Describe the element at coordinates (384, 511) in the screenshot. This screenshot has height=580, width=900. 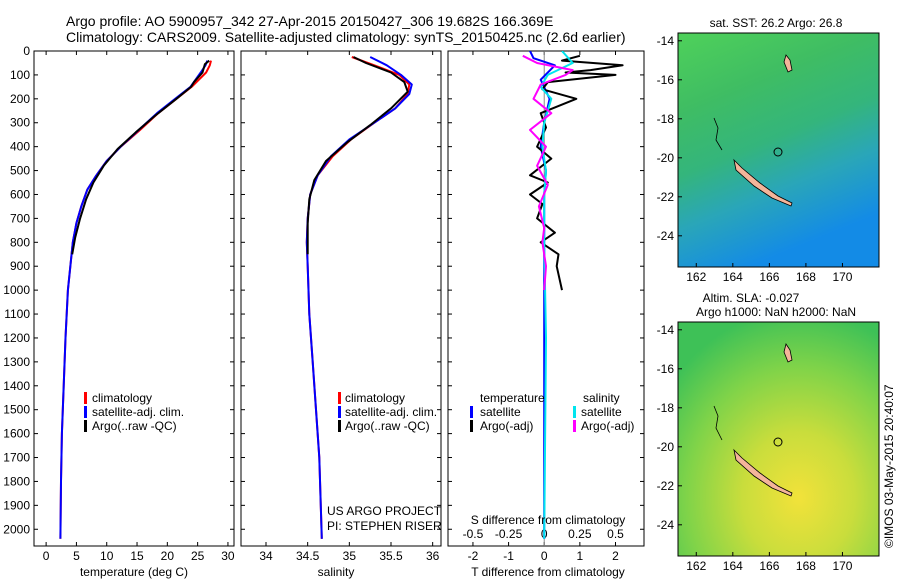
I see `project-credit: US ARGO PROJECT` at that location.